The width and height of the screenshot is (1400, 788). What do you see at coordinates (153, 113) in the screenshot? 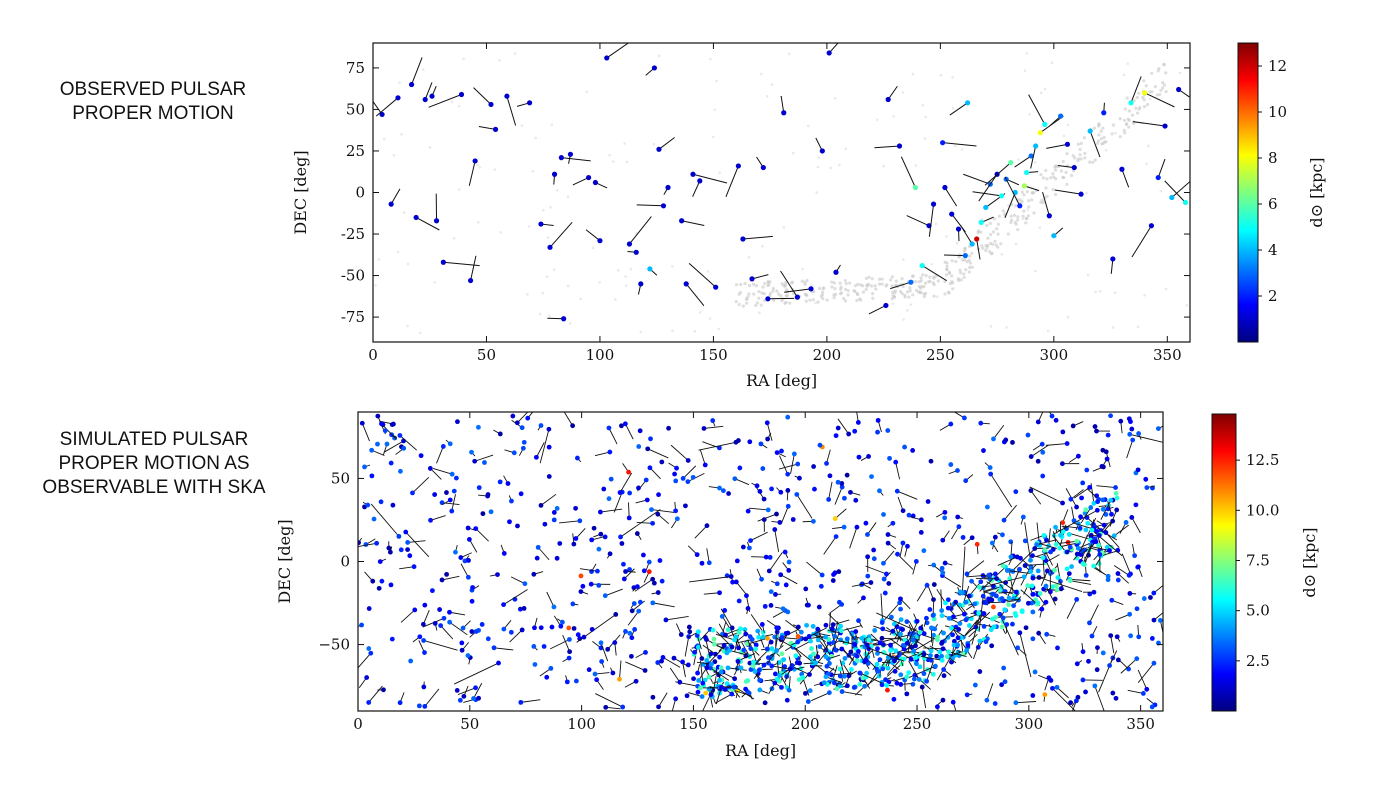
I see `top-label-line-2: PROPER MOTION` at bounding box center [153, 113].